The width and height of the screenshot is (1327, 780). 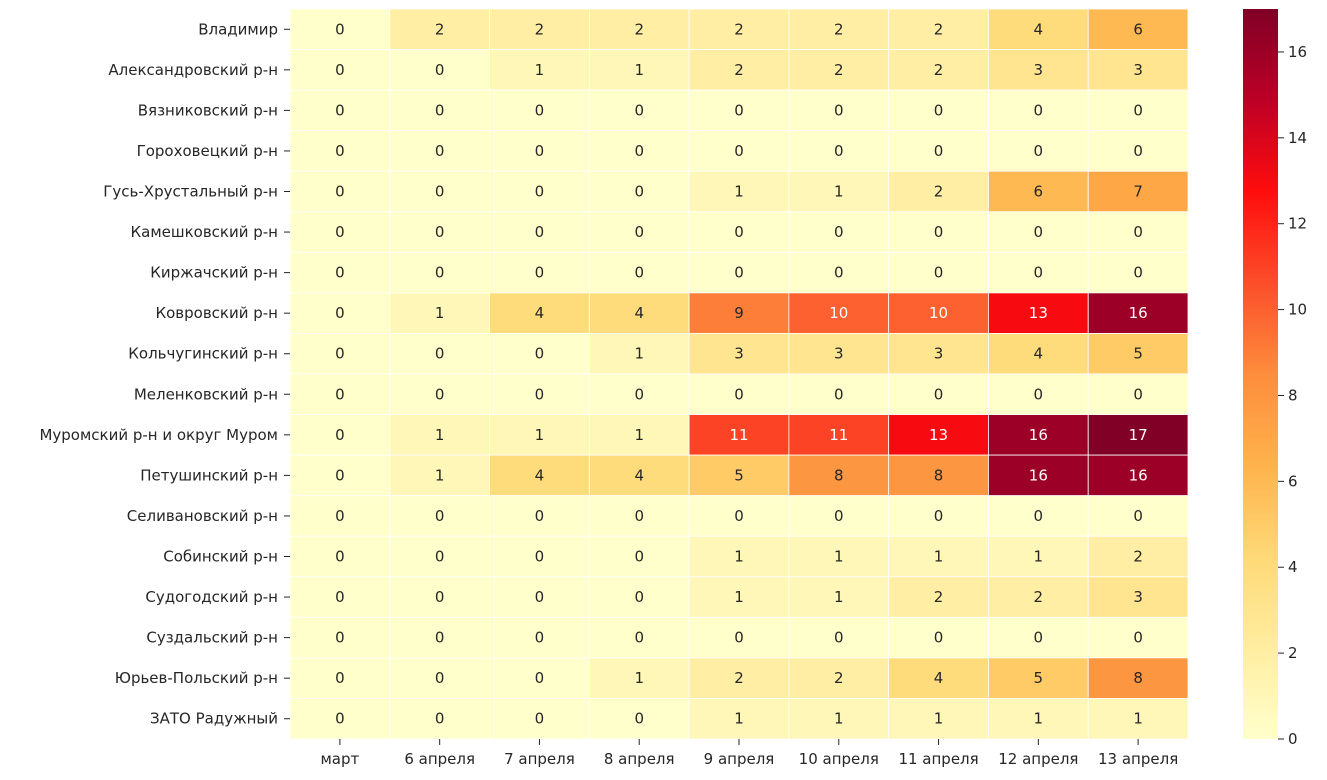 I want to click on row-label: Александровский р-н, so click(x=193, y=70).